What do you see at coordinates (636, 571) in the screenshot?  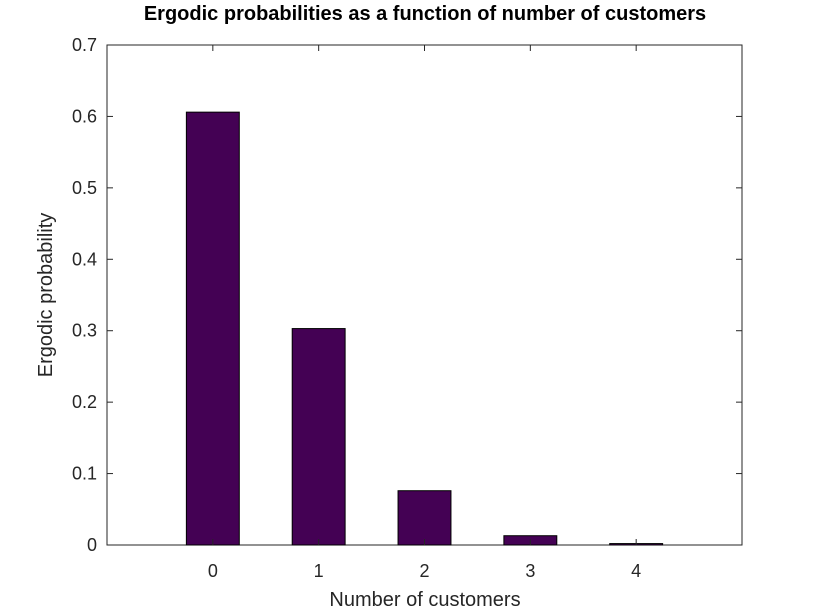 I see `x-tick-label: 4` at bounding box center [636, 571].